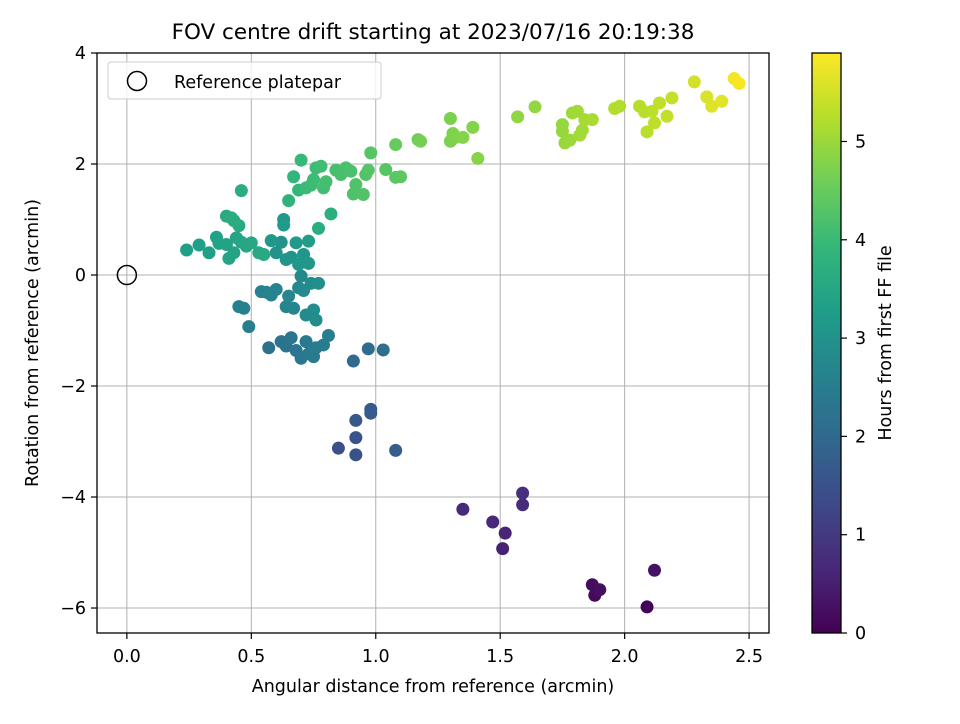  I want to click on legend-marker-reference, so click(137, 81).